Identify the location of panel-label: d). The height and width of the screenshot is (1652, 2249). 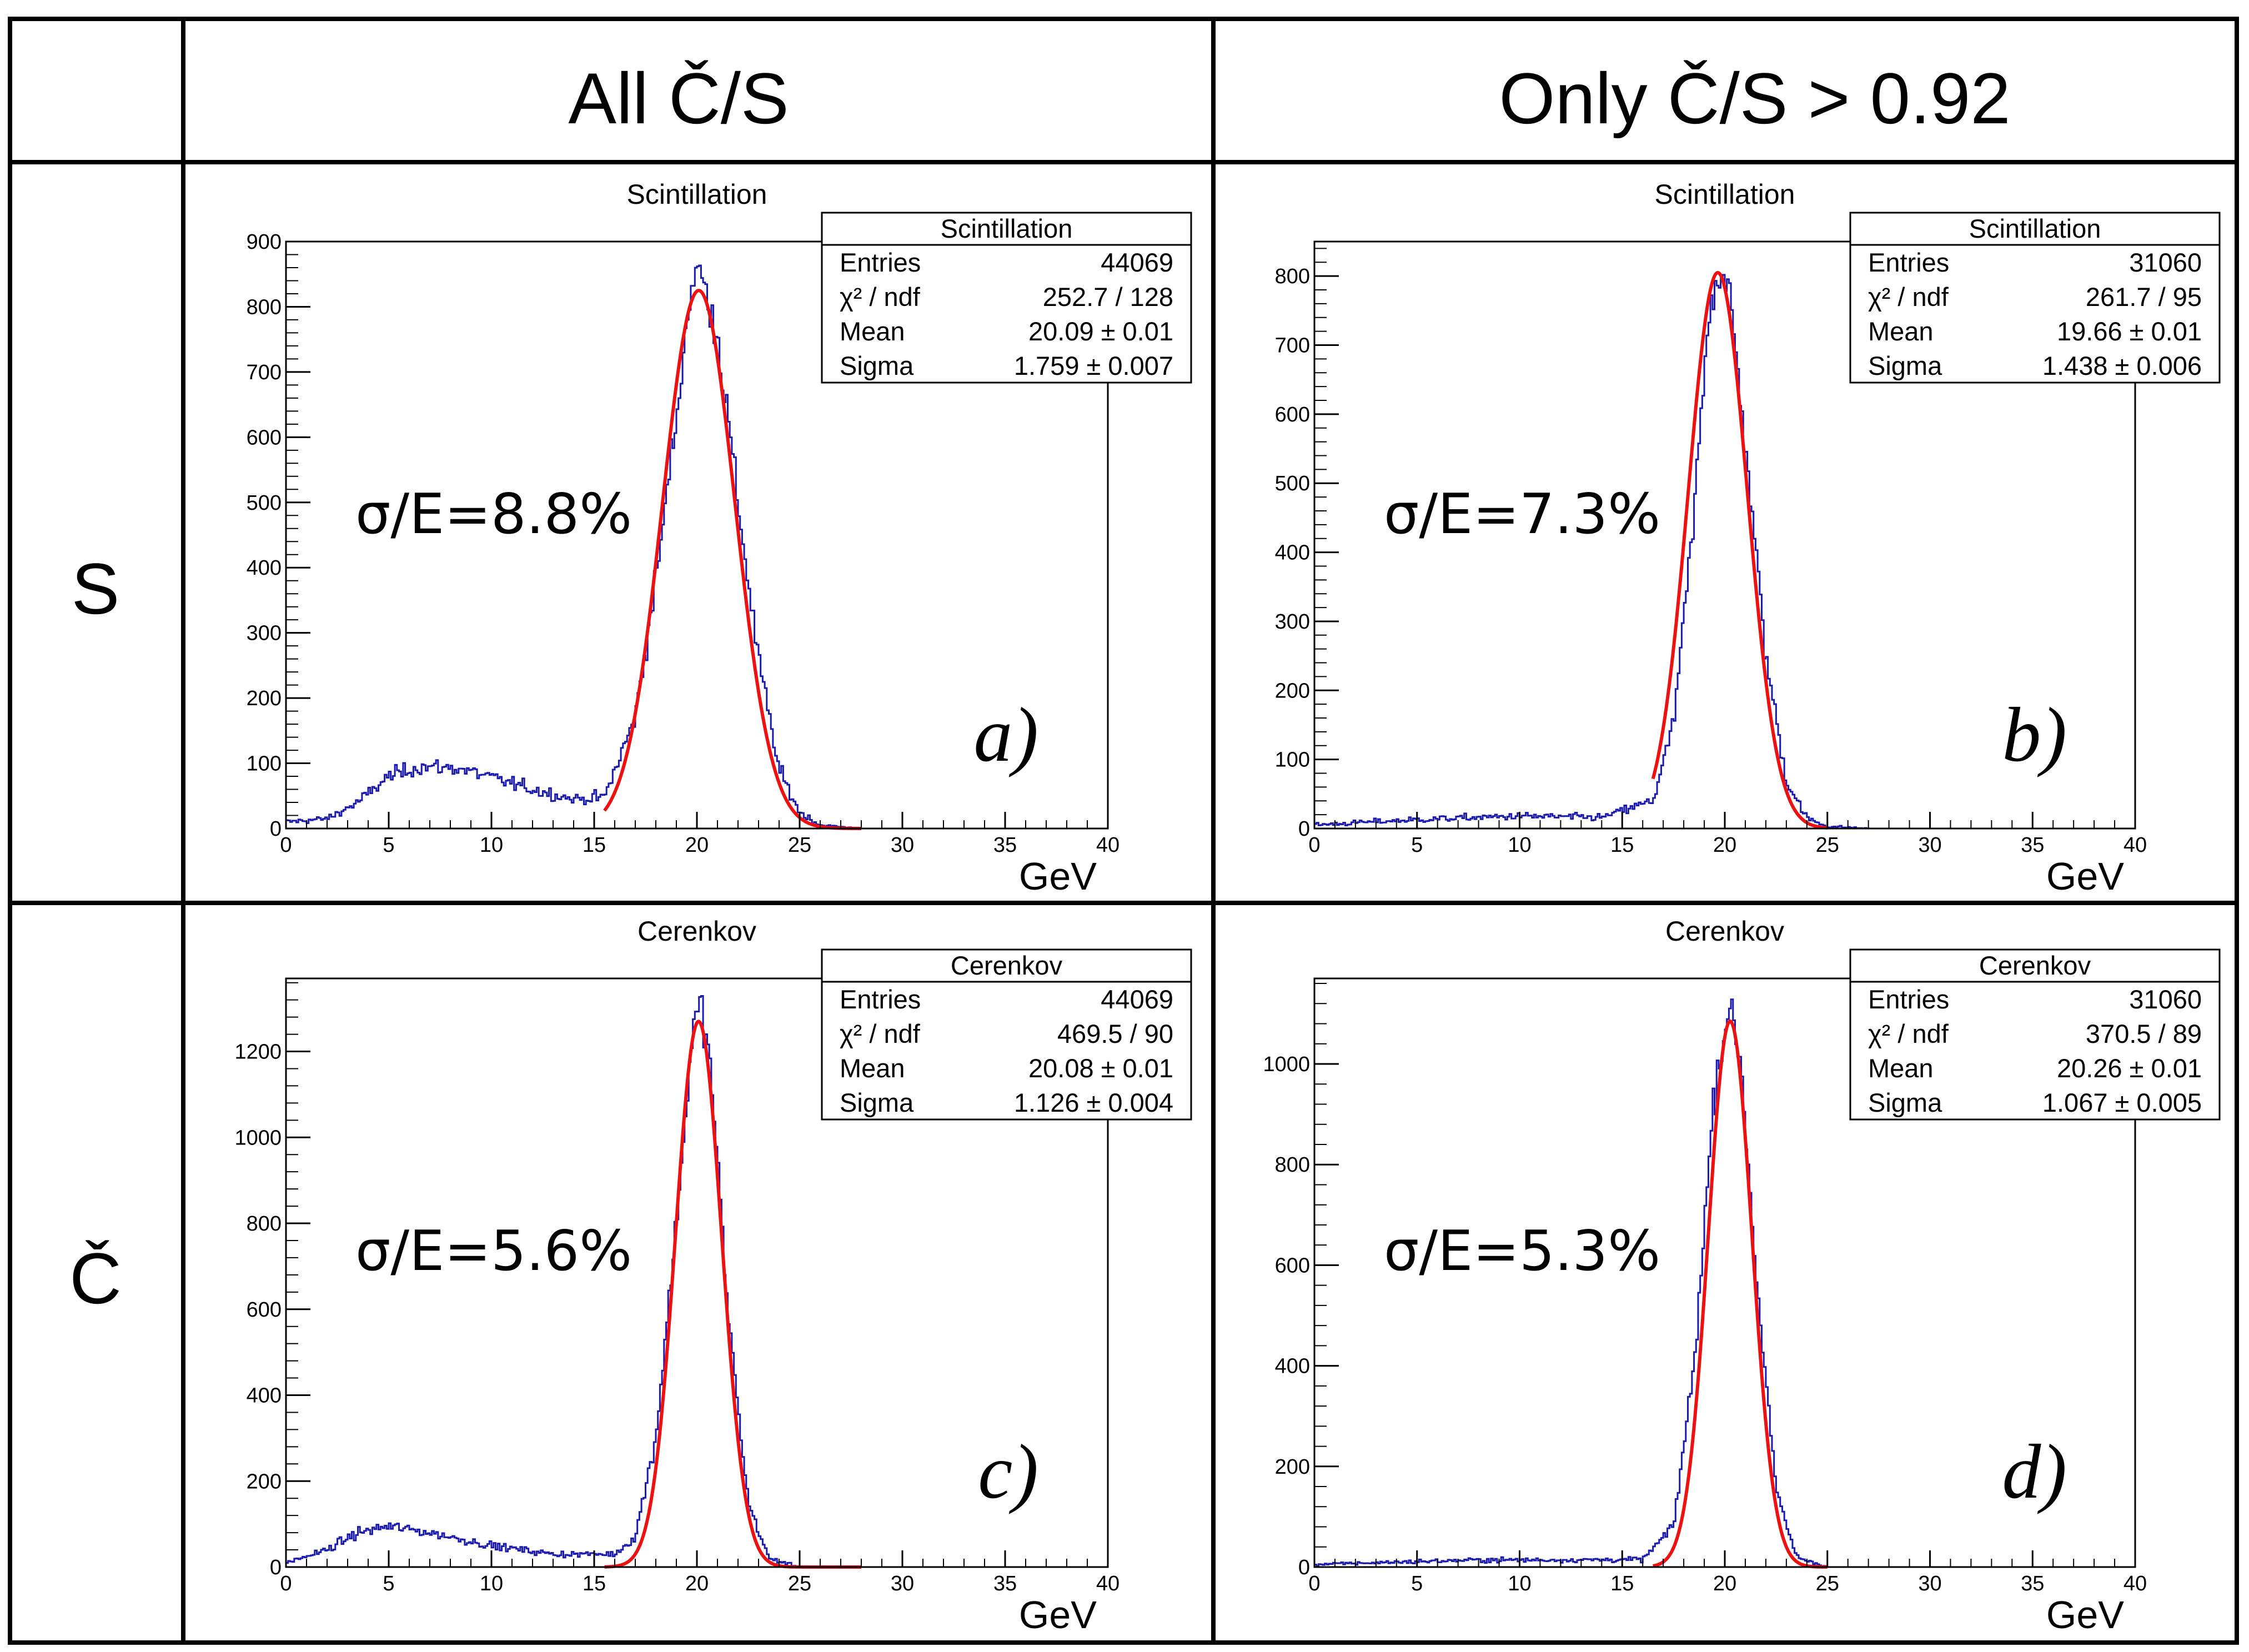
(2034, 1472).